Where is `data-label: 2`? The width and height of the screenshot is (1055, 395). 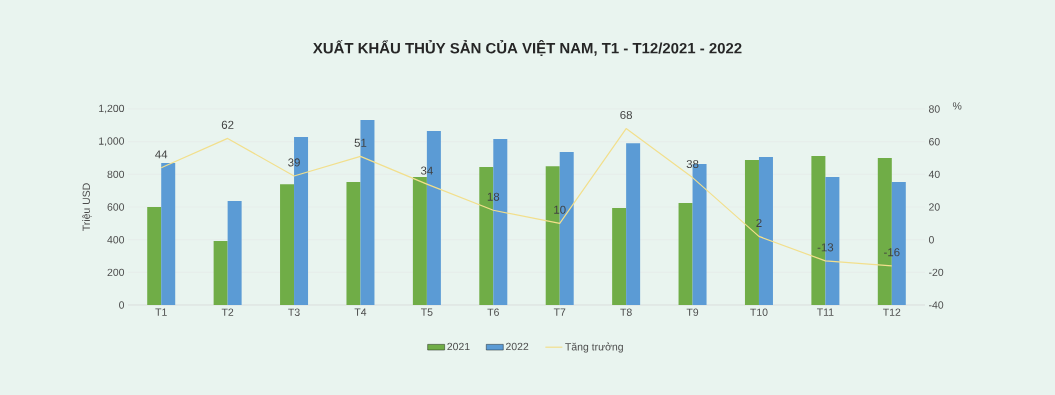
data-label: 2 is located at coordinates (759, 222).